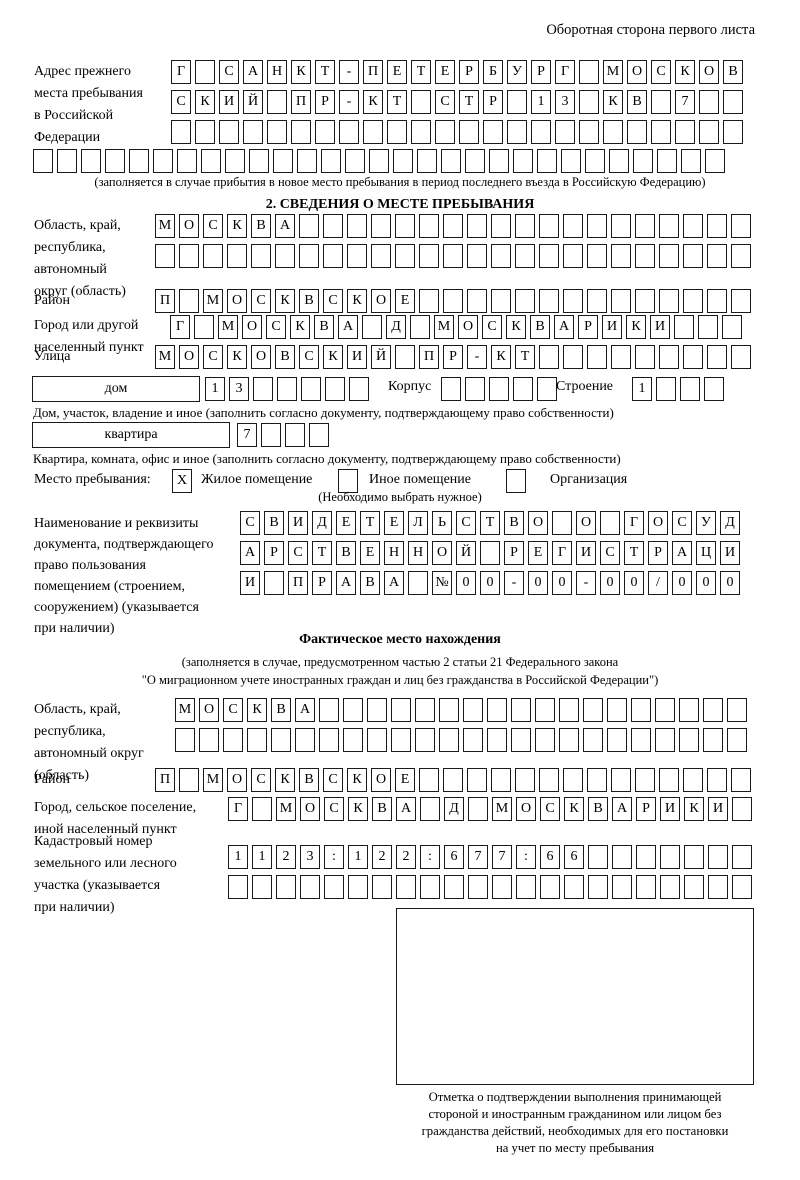  What do you see at coordinates (706, 583) in the screenshot?
I see `document-r2-cell-19: 0` at bounding box center [706, 583].